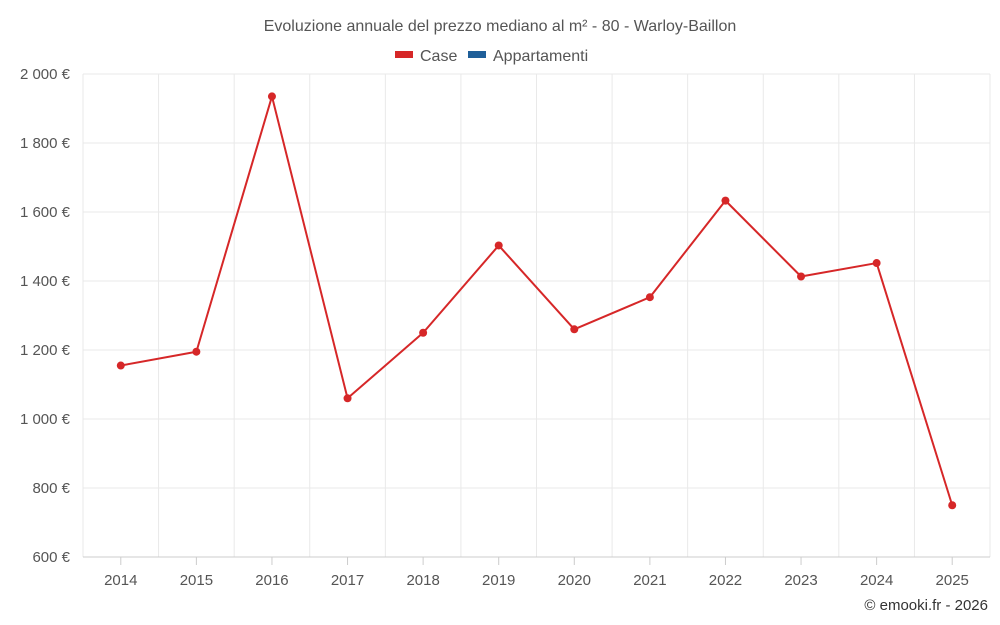 This screenshot has height=625, width=1000. I want to click on y-tick-label: 1 600 €, so click(45, 212).